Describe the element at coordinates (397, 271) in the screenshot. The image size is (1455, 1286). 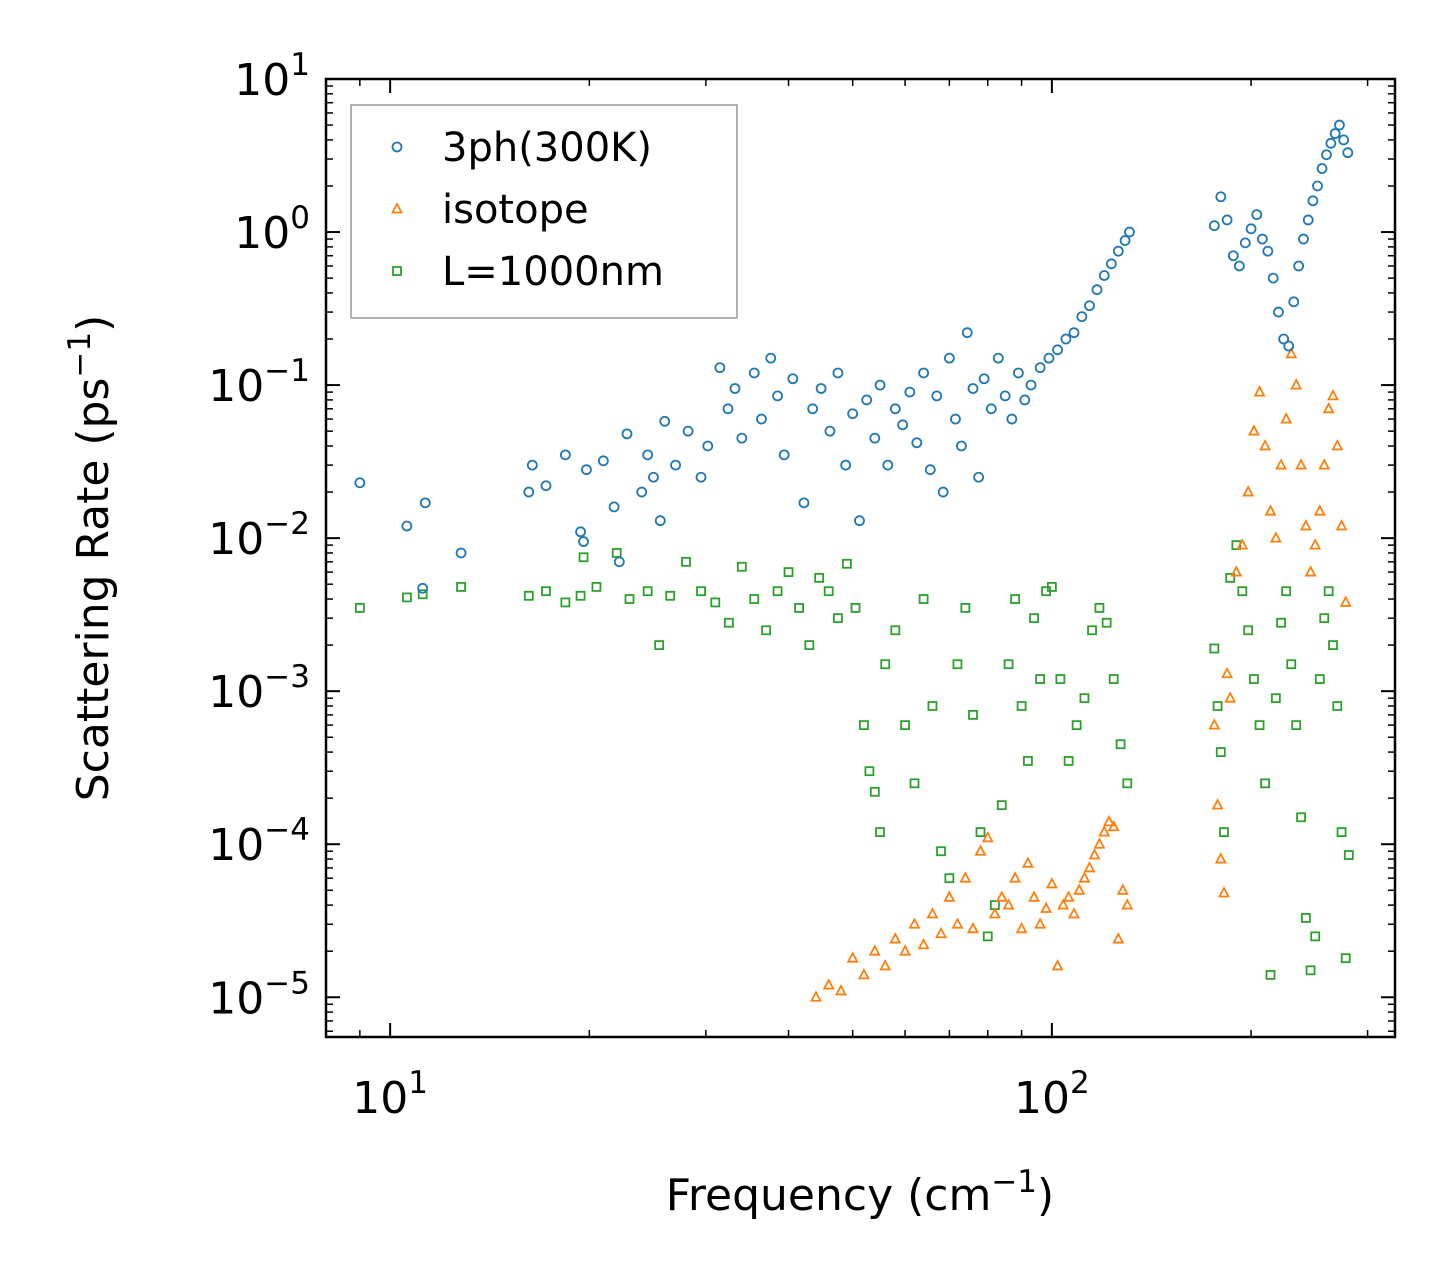
I see `legend-marker-square` at that location.